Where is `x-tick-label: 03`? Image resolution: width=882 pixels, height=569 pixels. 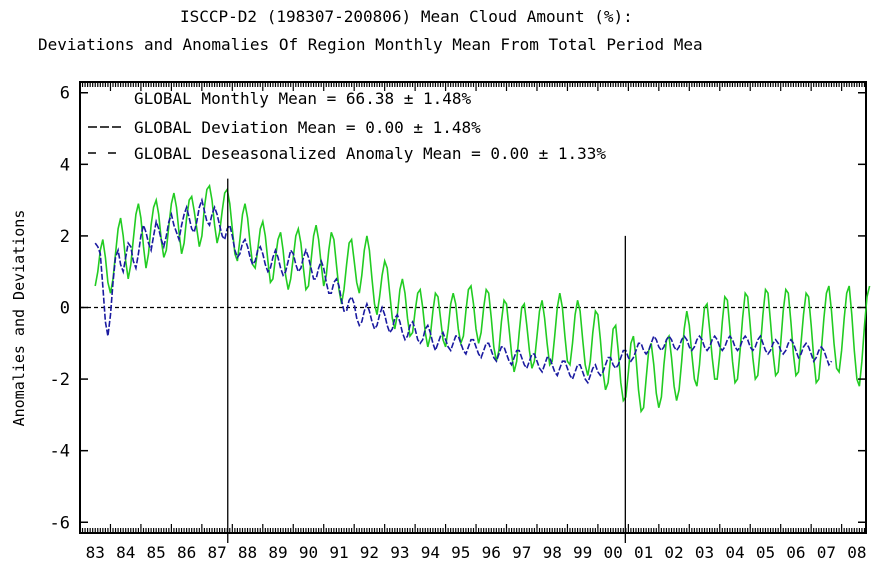
x-tick-label: 03 is located at coordinates (704, 552).